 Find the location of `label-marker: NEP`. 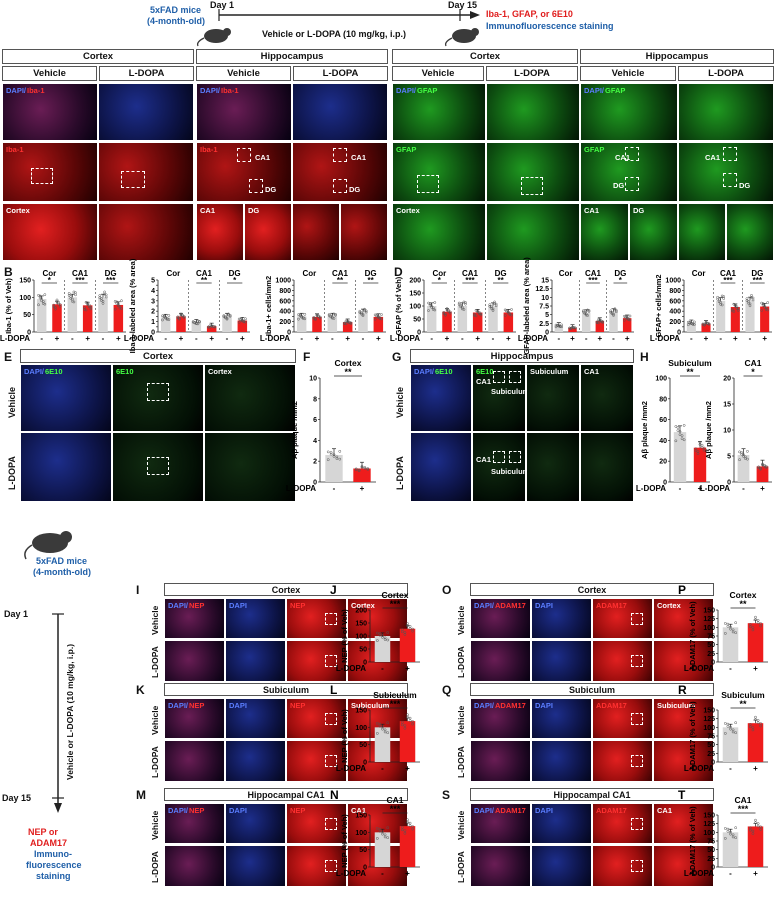

label-marker: NEP is located at coordinates (197, 705).